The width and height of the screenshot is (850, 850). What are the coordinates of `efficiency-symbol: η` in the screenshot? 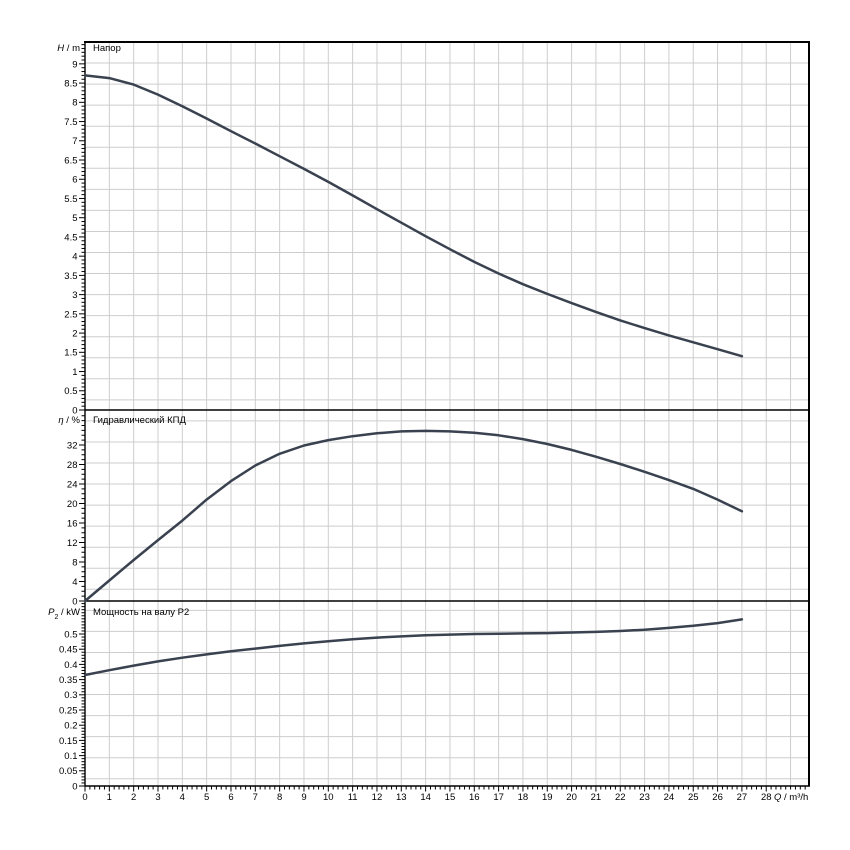 It's located at (60, 420).